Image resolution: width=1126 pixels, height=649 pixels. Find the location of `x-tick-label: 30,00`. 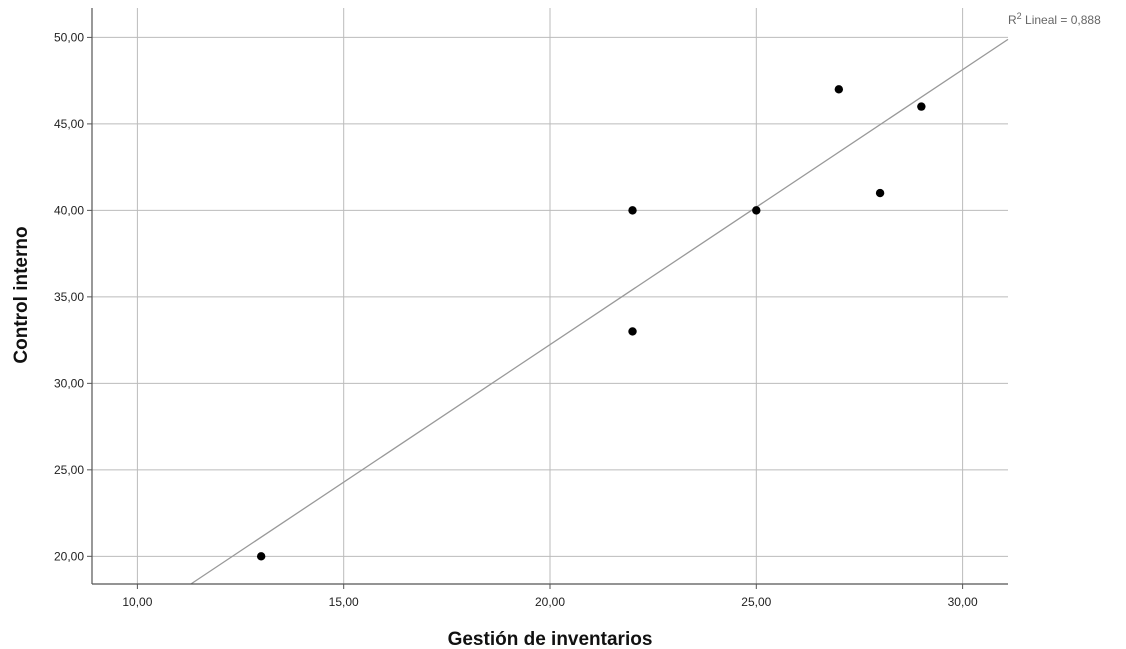

x-tick-label: 30,00 is located at coordinates (963, 602).